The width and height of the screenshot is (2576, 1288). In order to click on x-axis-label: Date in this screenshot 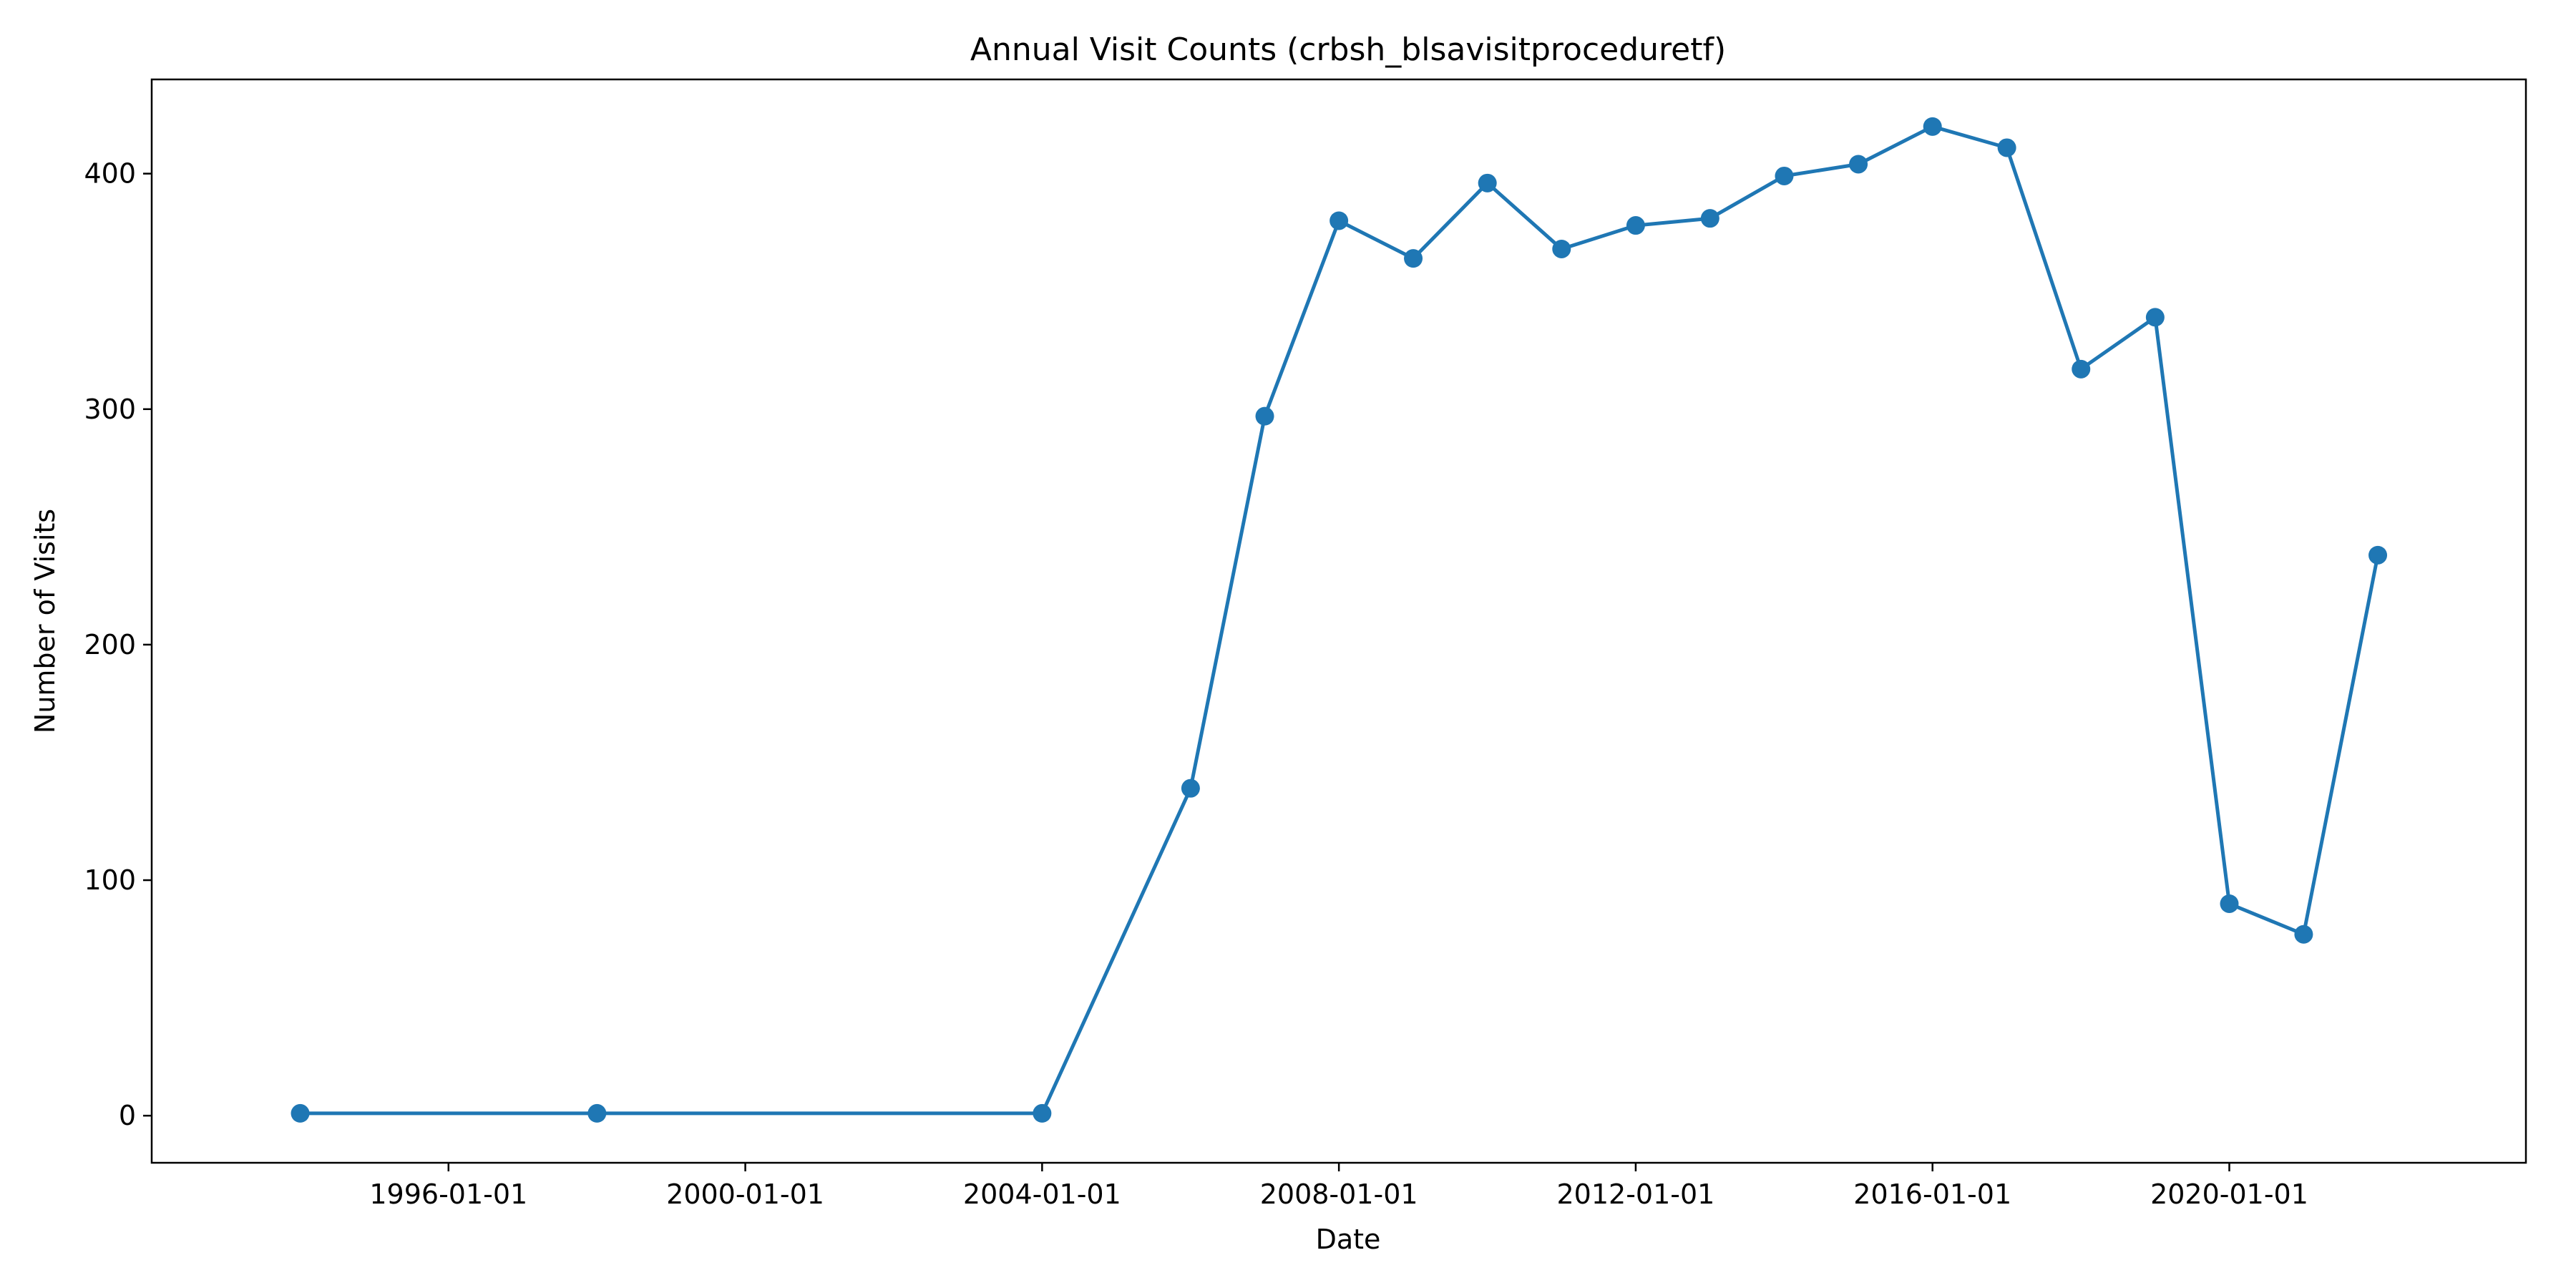, I will do `click(1348, 1239)`.